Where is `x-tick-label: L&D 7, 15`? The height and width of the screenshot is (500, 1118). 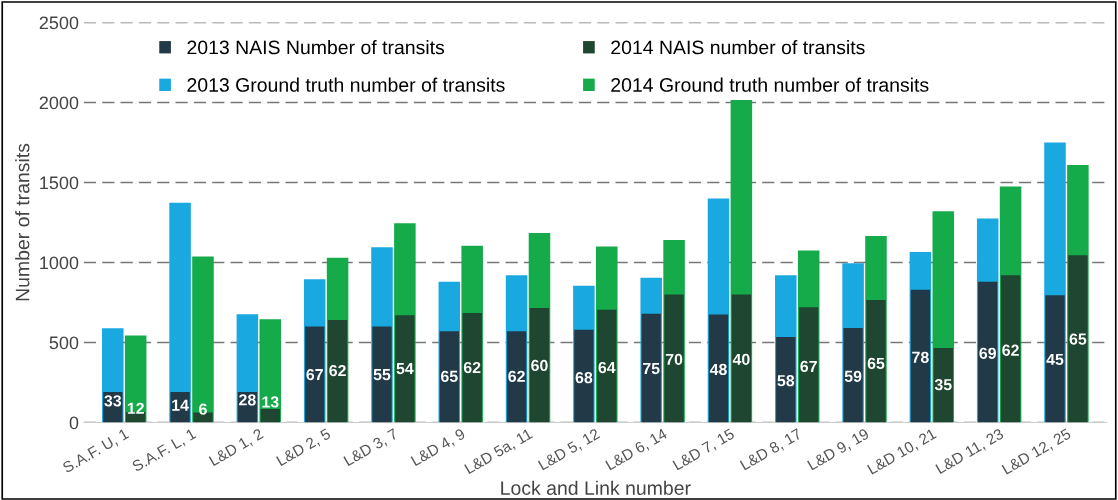 x-tick-label: L&D 7, 15 is located at coordinates (704, 450).